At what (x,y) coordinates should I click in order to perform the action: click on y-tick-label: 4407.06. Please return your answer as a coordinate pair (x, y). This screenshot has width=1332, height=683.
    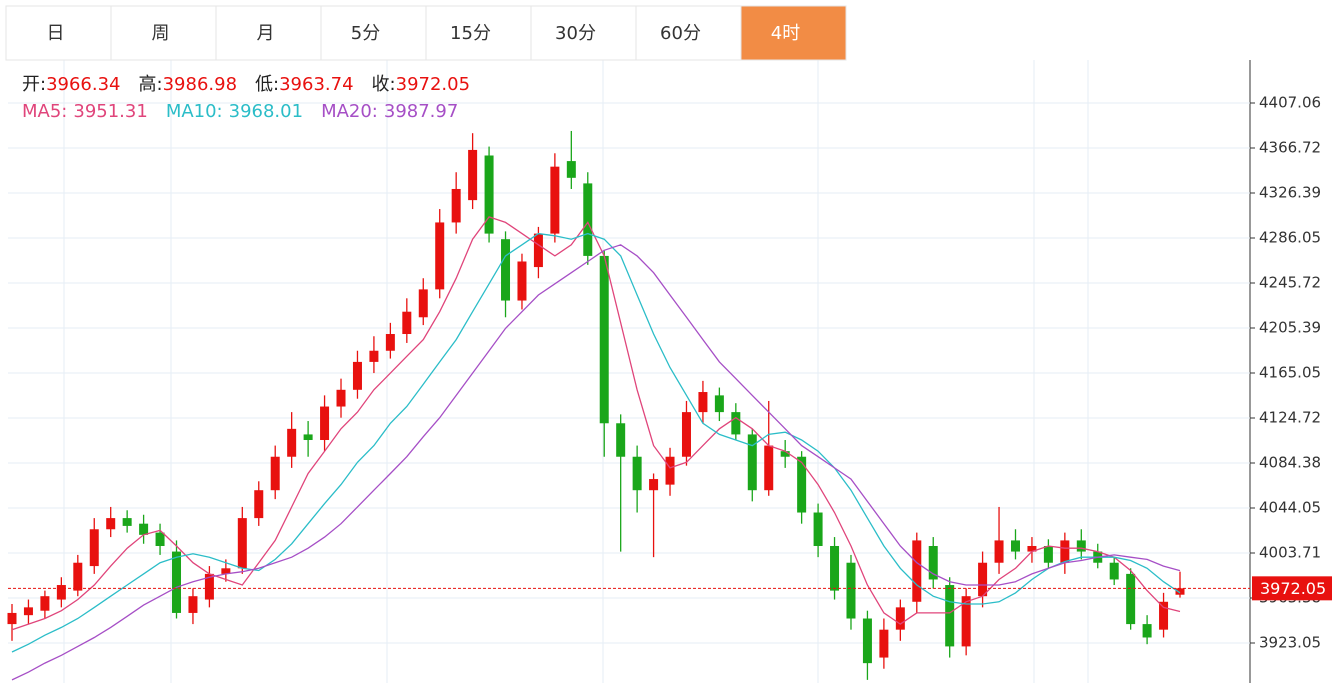
    Looking at the image, I should click on (1290, 102).